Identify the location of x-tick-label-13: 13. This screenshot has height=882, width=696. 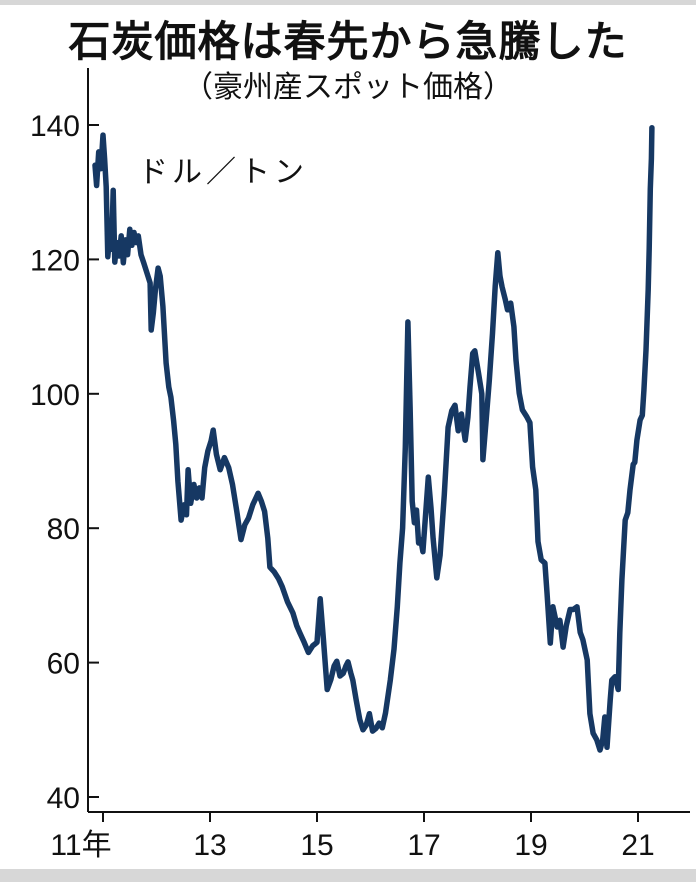
(209, 845).